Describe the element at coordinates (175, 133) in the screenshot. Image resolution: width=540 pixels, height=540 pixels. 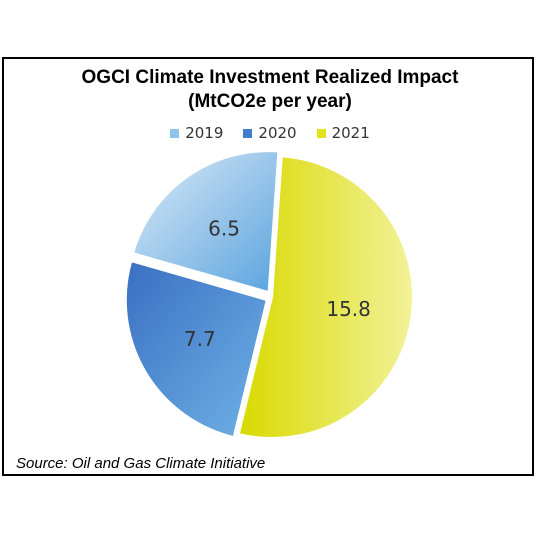
I see `legend-swatch-2019` at that location.